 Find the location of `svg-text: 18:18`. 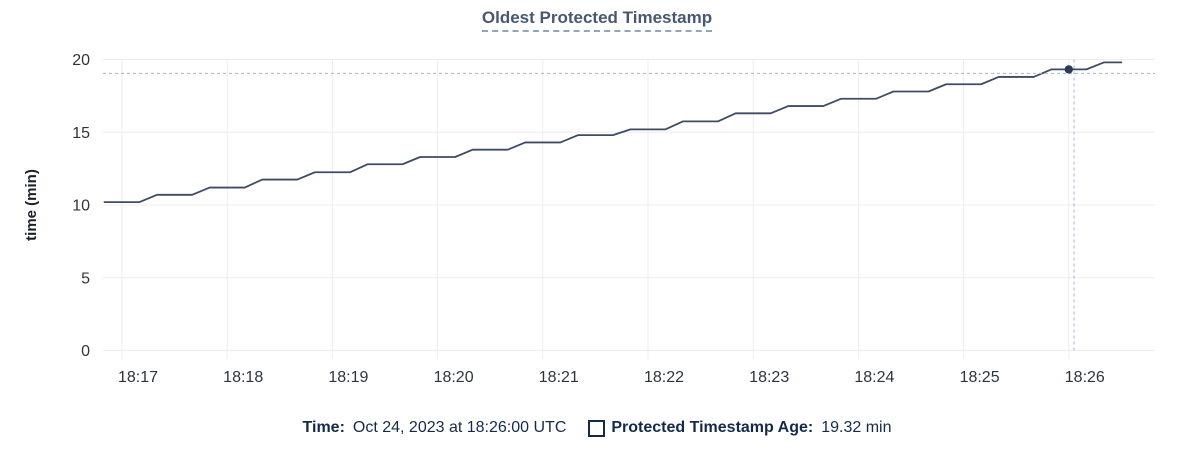

svg-text: 18:18 is located at coordinates (243, 377).